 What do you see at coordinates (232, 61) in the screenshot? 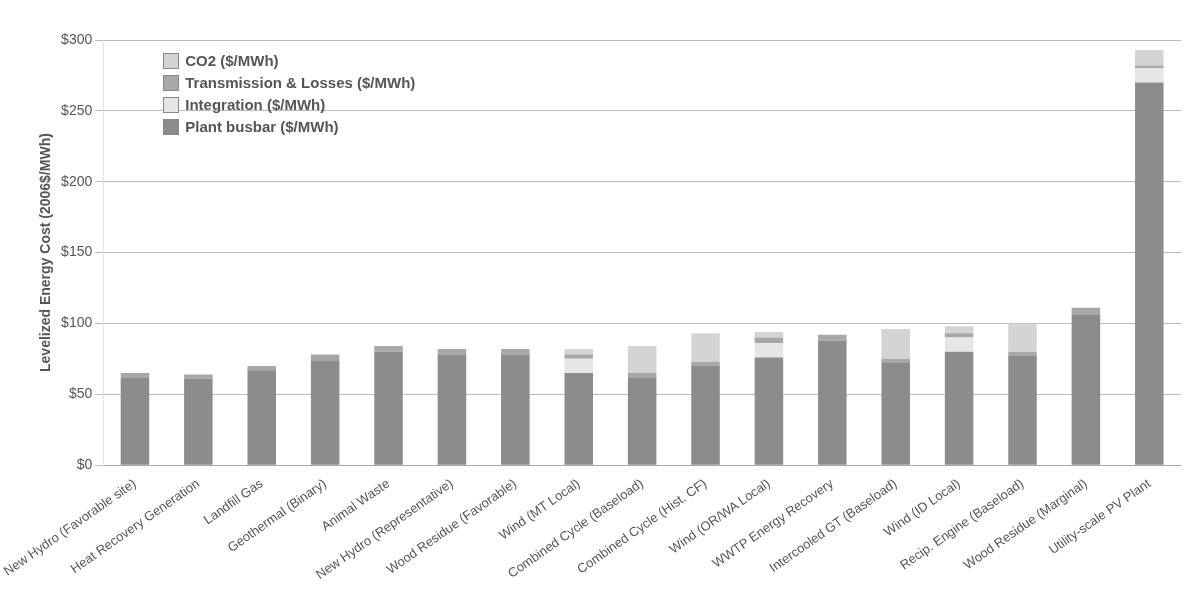
I see `legend-label: CO2 ($/MWh)` at bounding box center [232, 61].